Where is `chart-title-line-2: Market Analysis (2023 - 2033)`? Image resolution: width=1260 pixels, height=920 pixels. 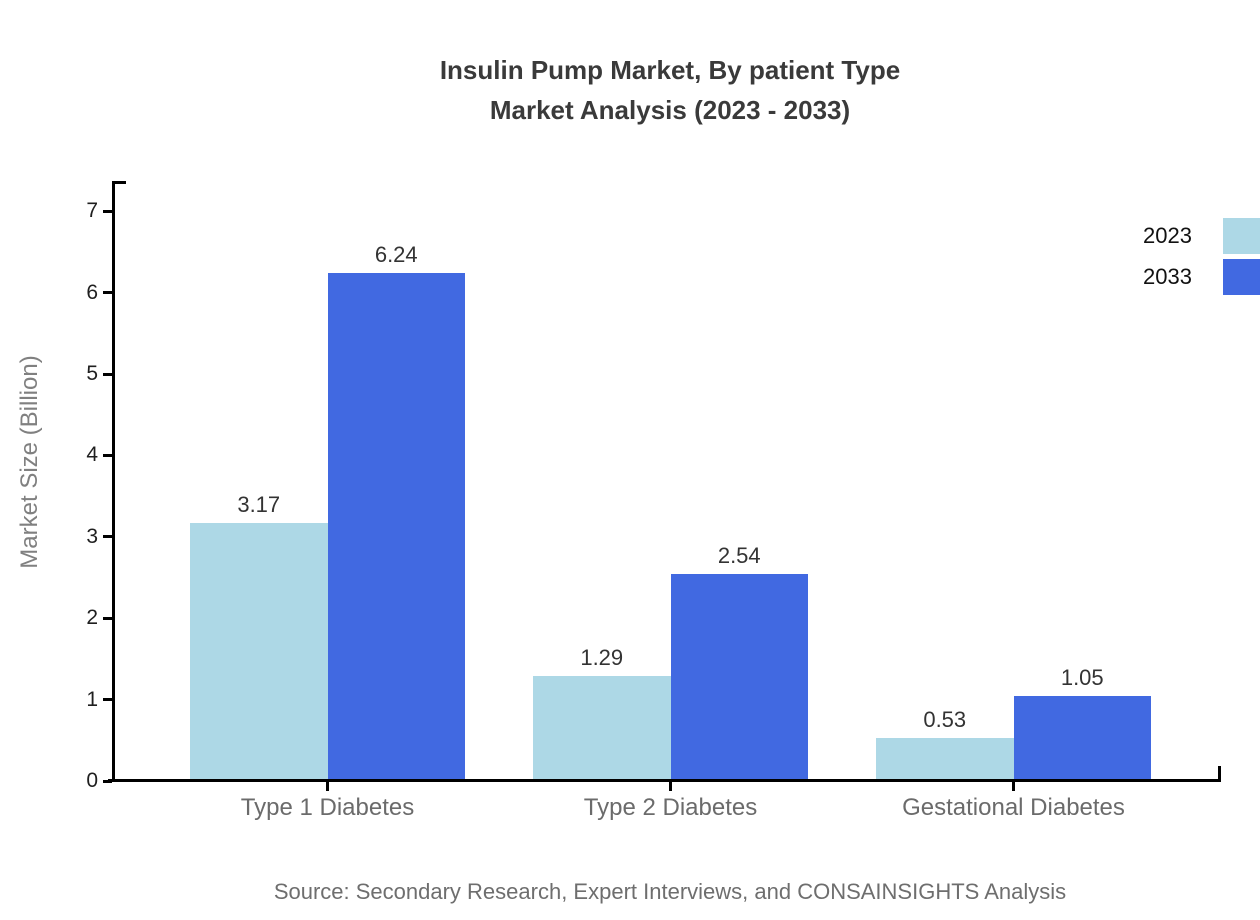 chart-title-line-2: Market Analysis (2023 - 2033) is located at coordinates (670, 110).